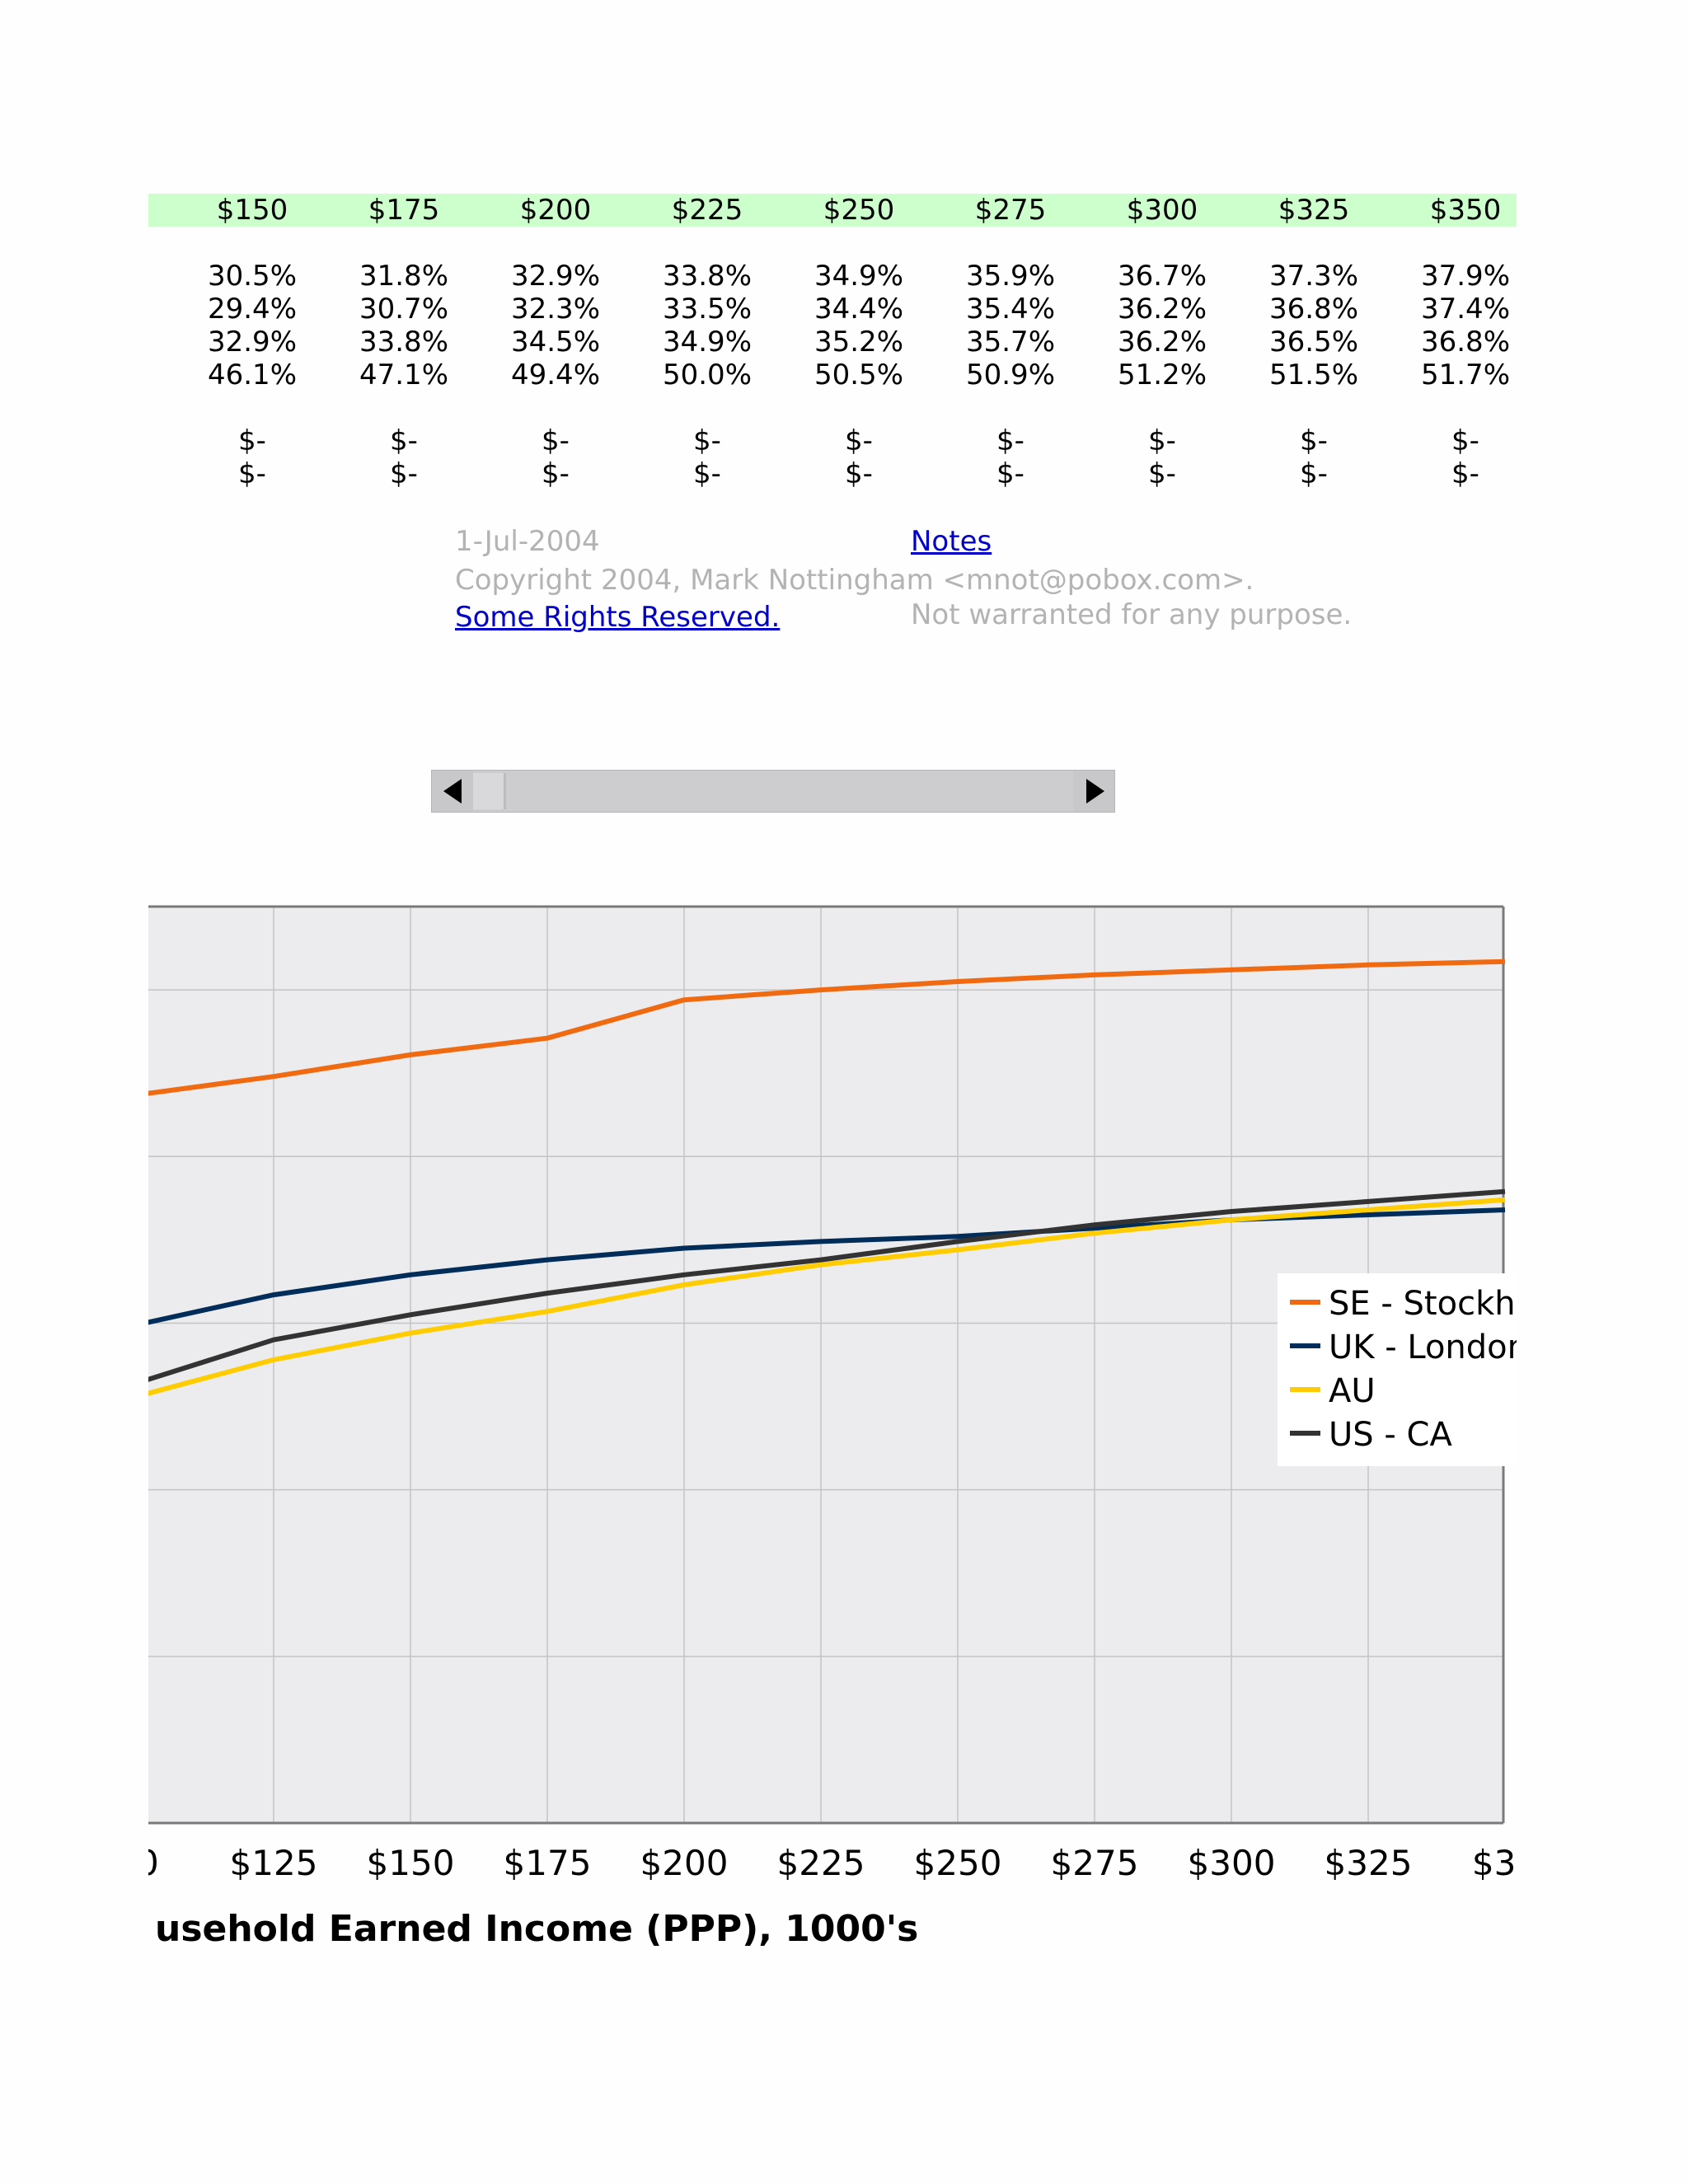 This screenshot has height=2184, width=1688. What do you see at coordinates (1010, 210) in the screenshot?
I see `column-header: $275` at bounding box center [1010, 210].